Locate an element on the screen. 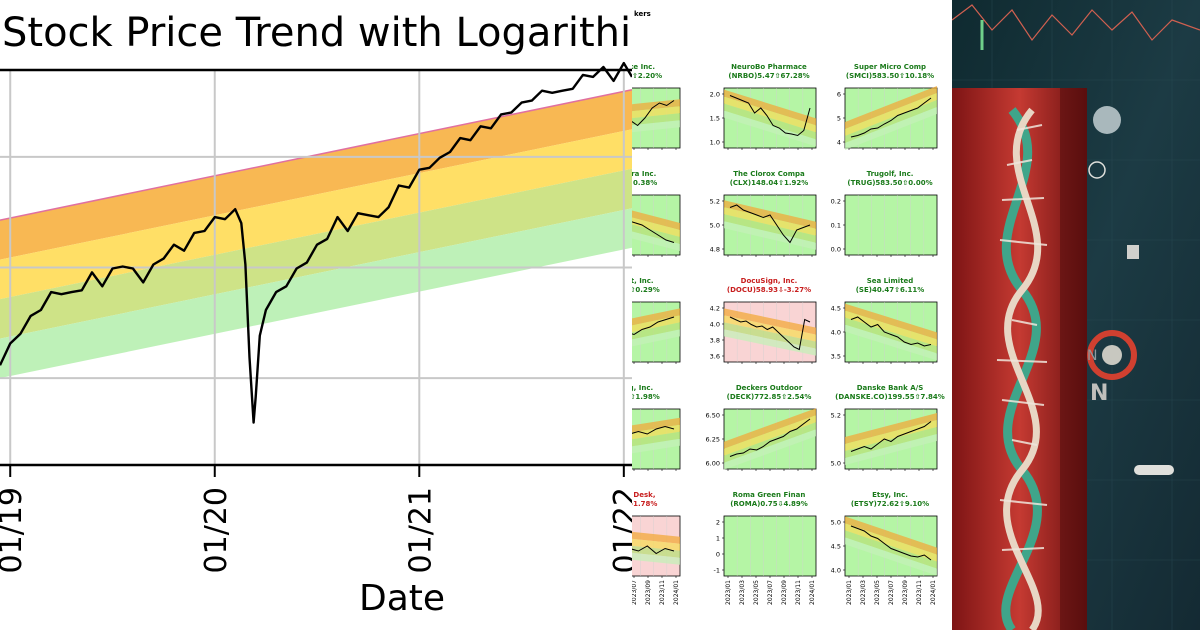  ticker-y-label: 5.0 is located at coordinates (836, 464).